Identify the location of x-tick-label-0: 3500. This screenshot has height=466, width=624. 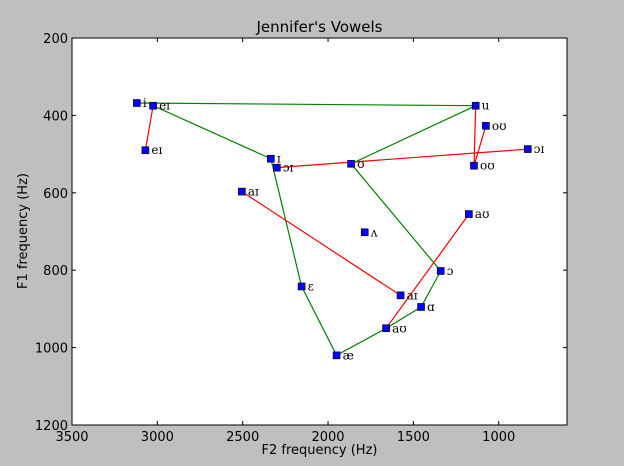
(71, 437).